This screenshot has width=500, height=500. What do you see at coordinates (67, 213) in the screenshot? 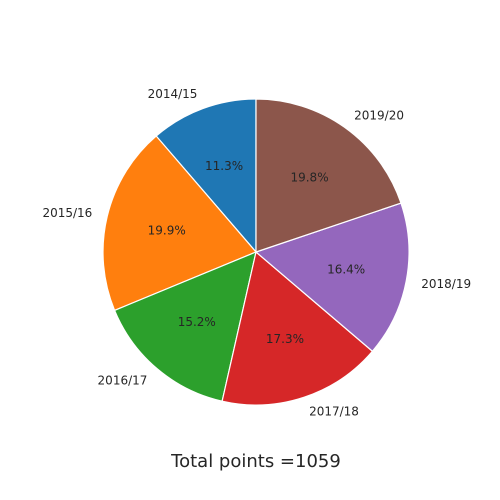
I see `category-label: 2015/16` at bounding box center [67, 213].